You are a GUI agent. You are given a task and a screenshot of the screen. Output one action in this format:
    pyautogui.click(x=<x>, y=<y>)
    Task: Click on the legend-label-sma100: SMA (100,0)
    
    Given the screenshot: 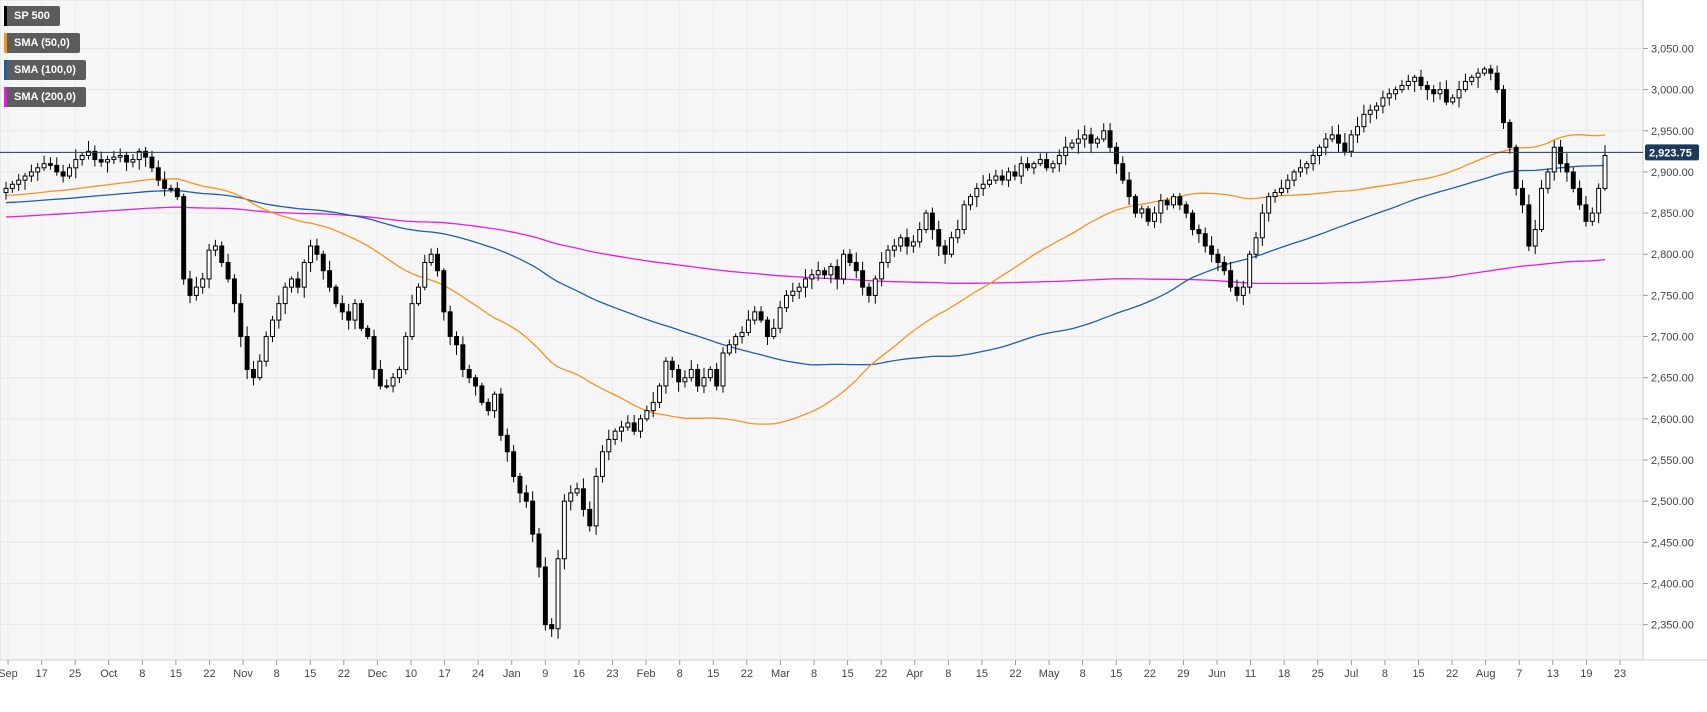 What is the action you would take?
    pyautogui.click(x=45, y=70)
    